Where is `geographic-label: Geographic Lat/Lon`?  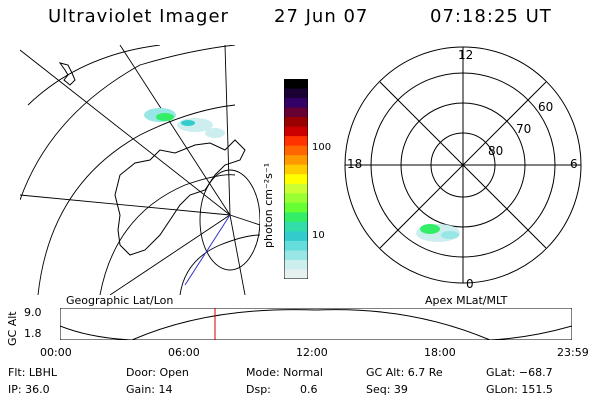 geographic-label: Geographic Lat/Lon is located at coordinates (120, 300).